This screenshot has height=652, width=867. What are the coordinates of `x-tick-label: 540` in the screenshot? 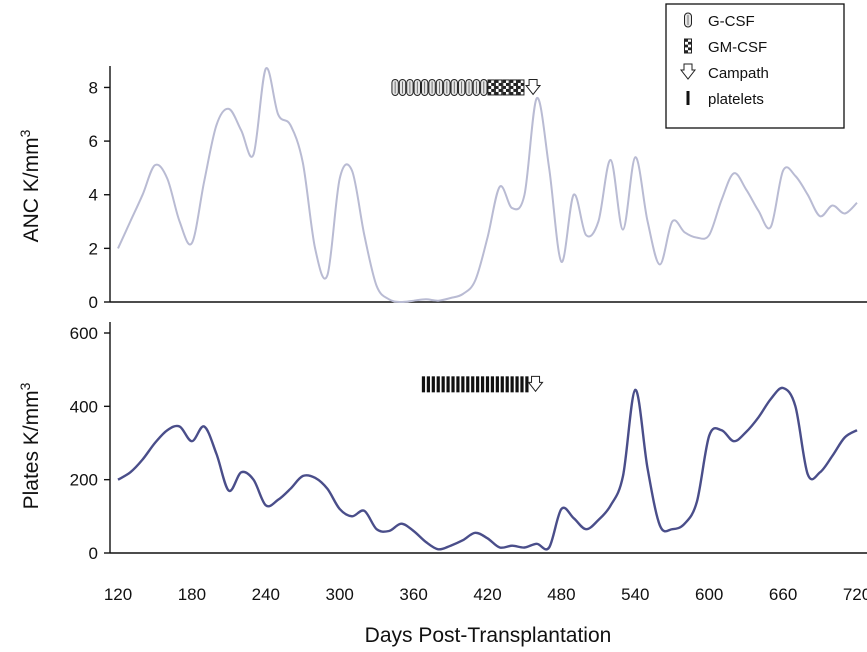 It's located at (635, 594).